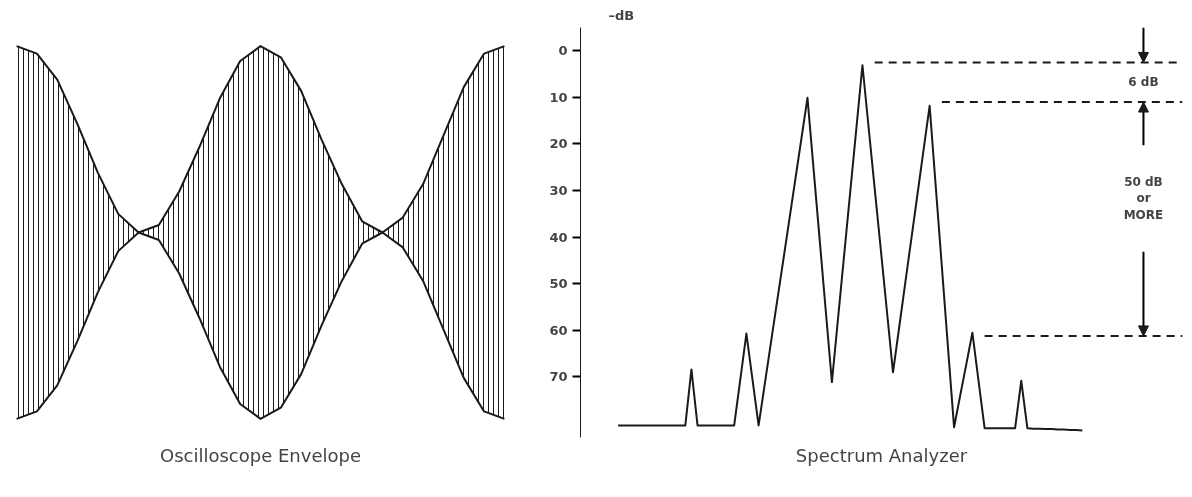 Image resolution: width=1192 pixels, height=497 pixels. I want to click on y-tick-label: 10, so click(558, 97).